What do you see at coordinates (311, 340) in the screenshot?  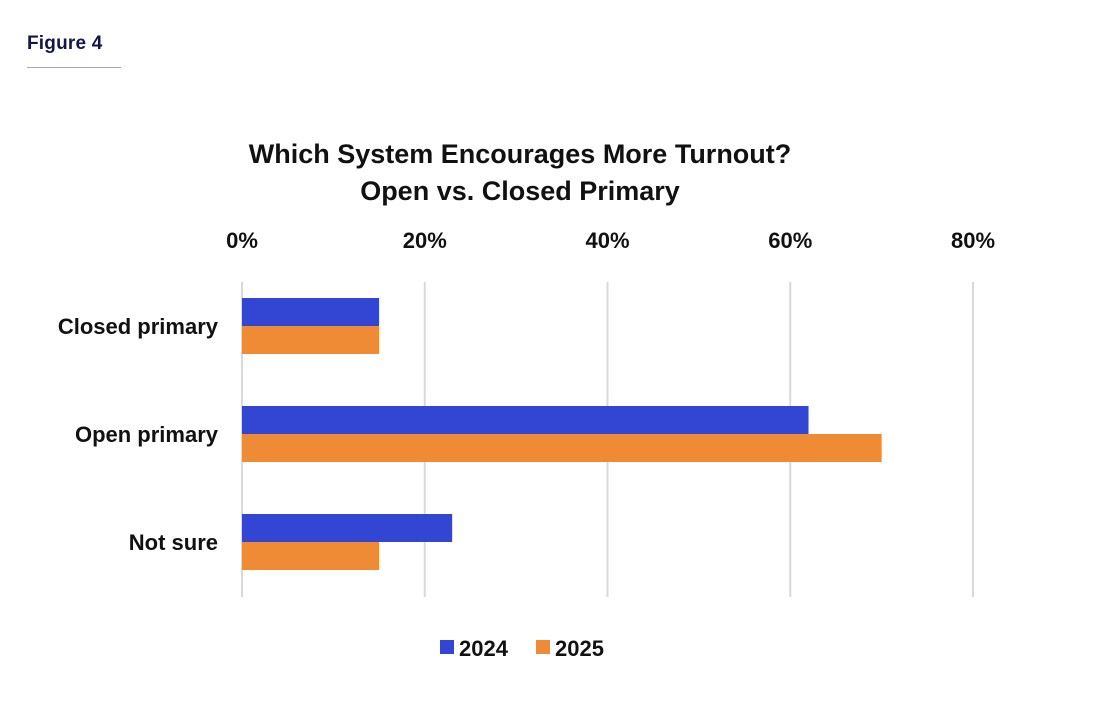 I see `bar-closed-primary-2025` at bounding box center [311, 340].